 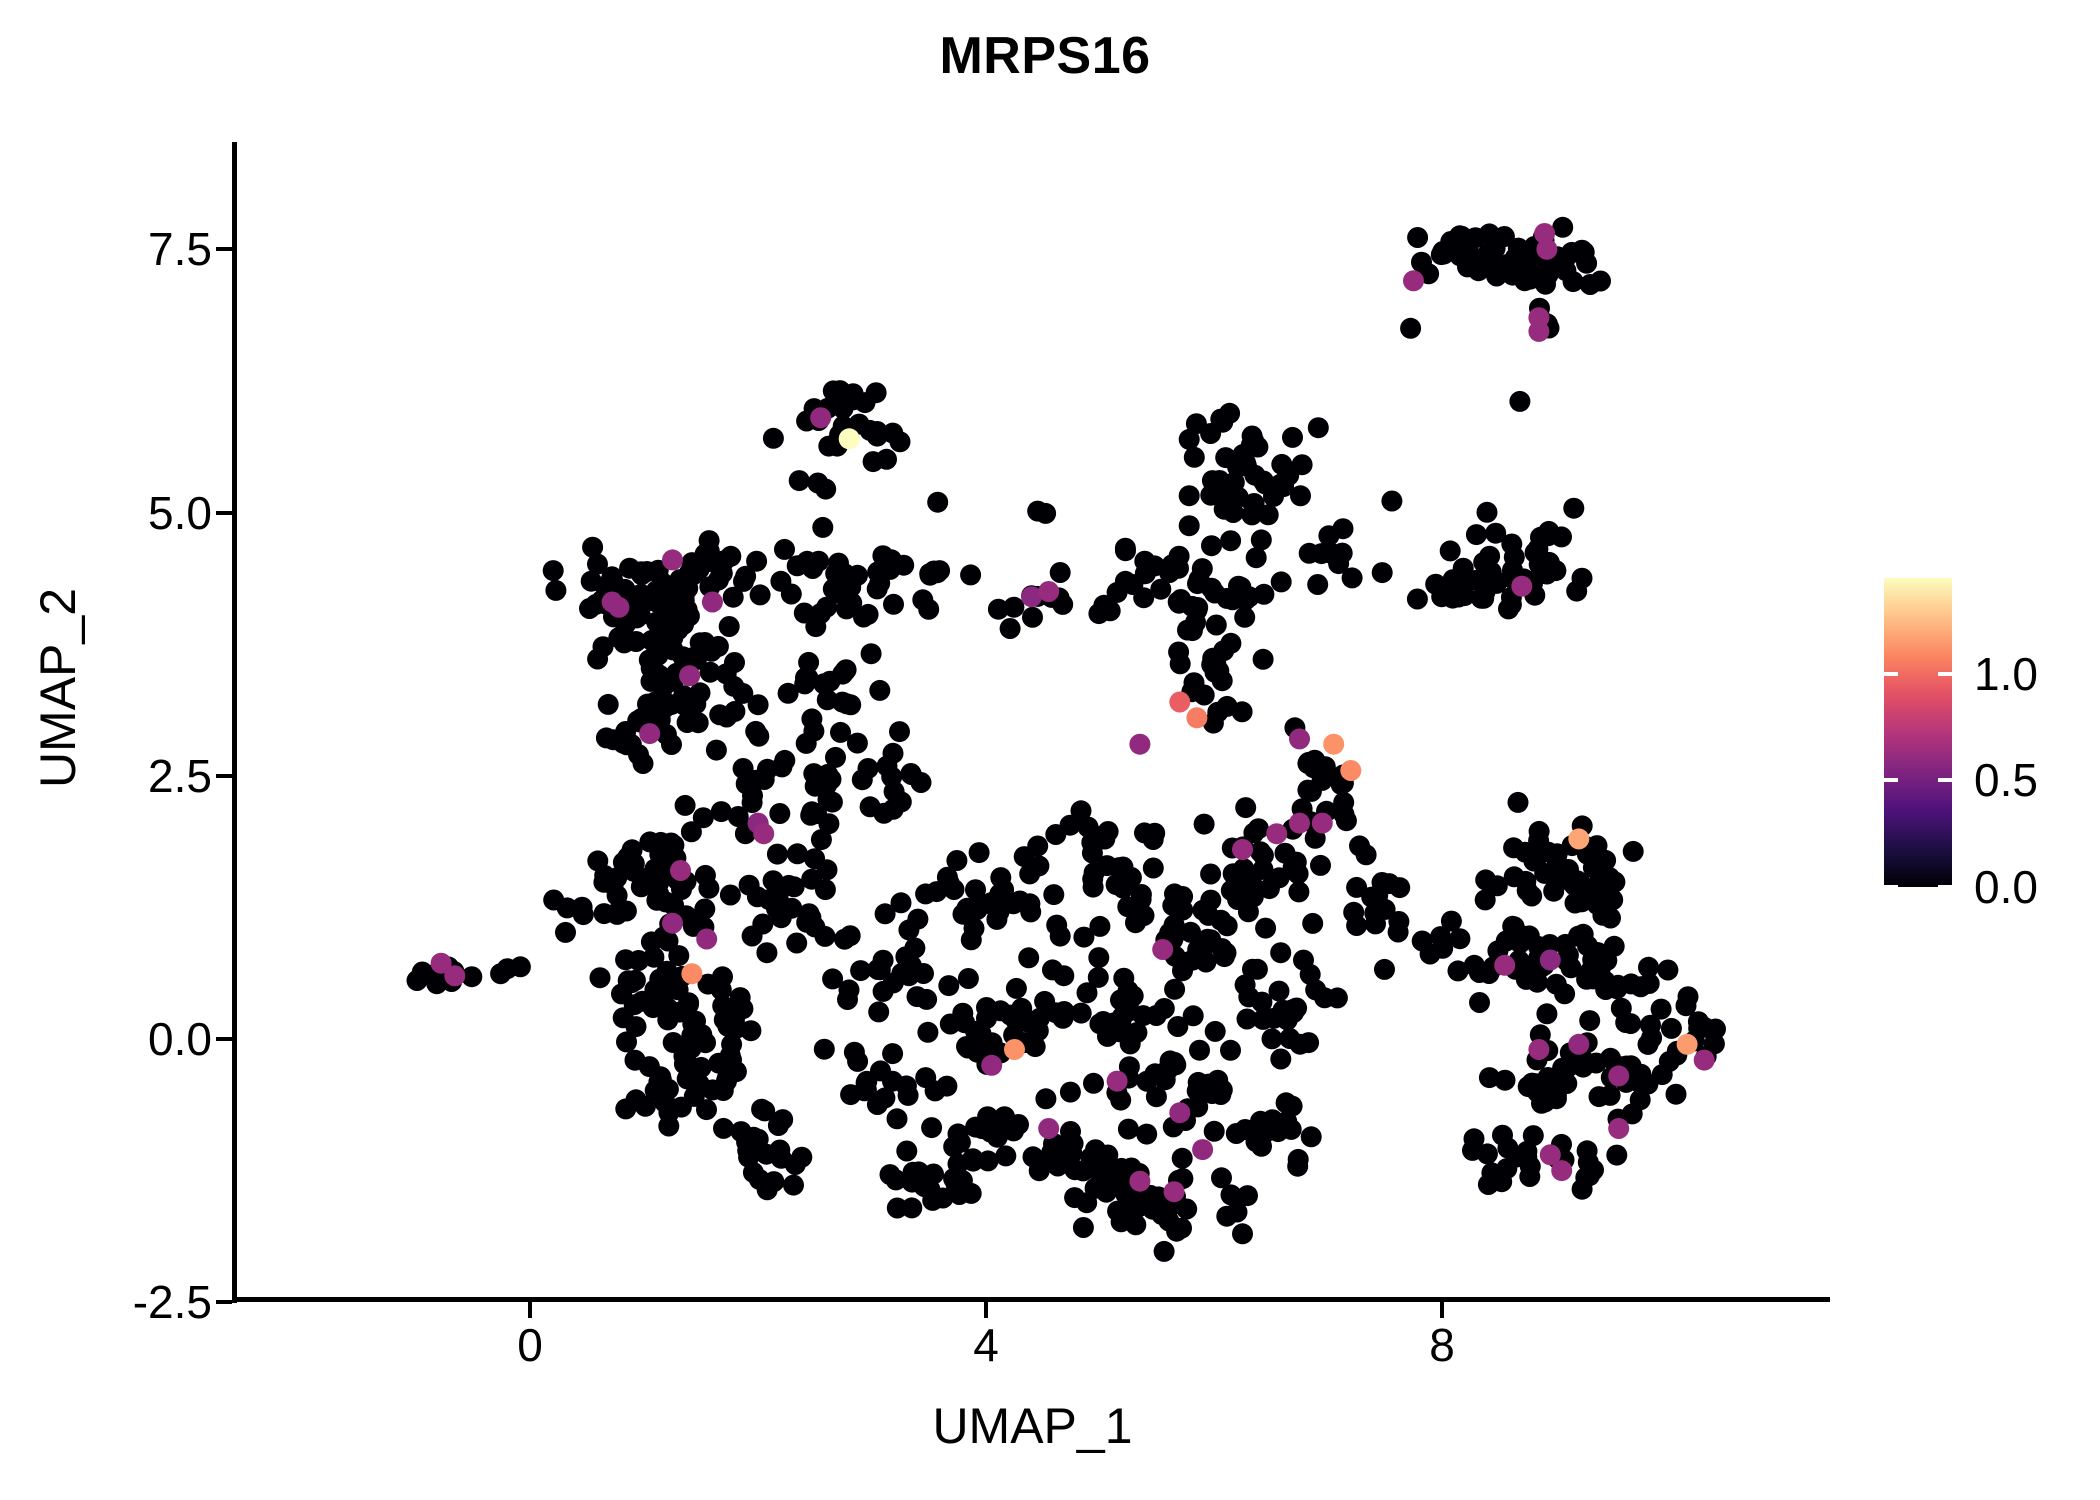 What do you see at coordinates (1032, 1426) in the screenshot?
I see `x-axis-title: UMAP_1` at bounding box center [1032, 1426].